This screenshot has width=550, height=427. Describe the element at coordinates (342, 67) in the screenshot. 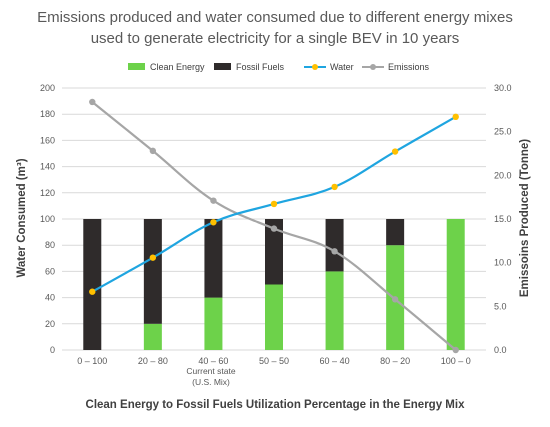

I see `legend-label: Water` at that location.